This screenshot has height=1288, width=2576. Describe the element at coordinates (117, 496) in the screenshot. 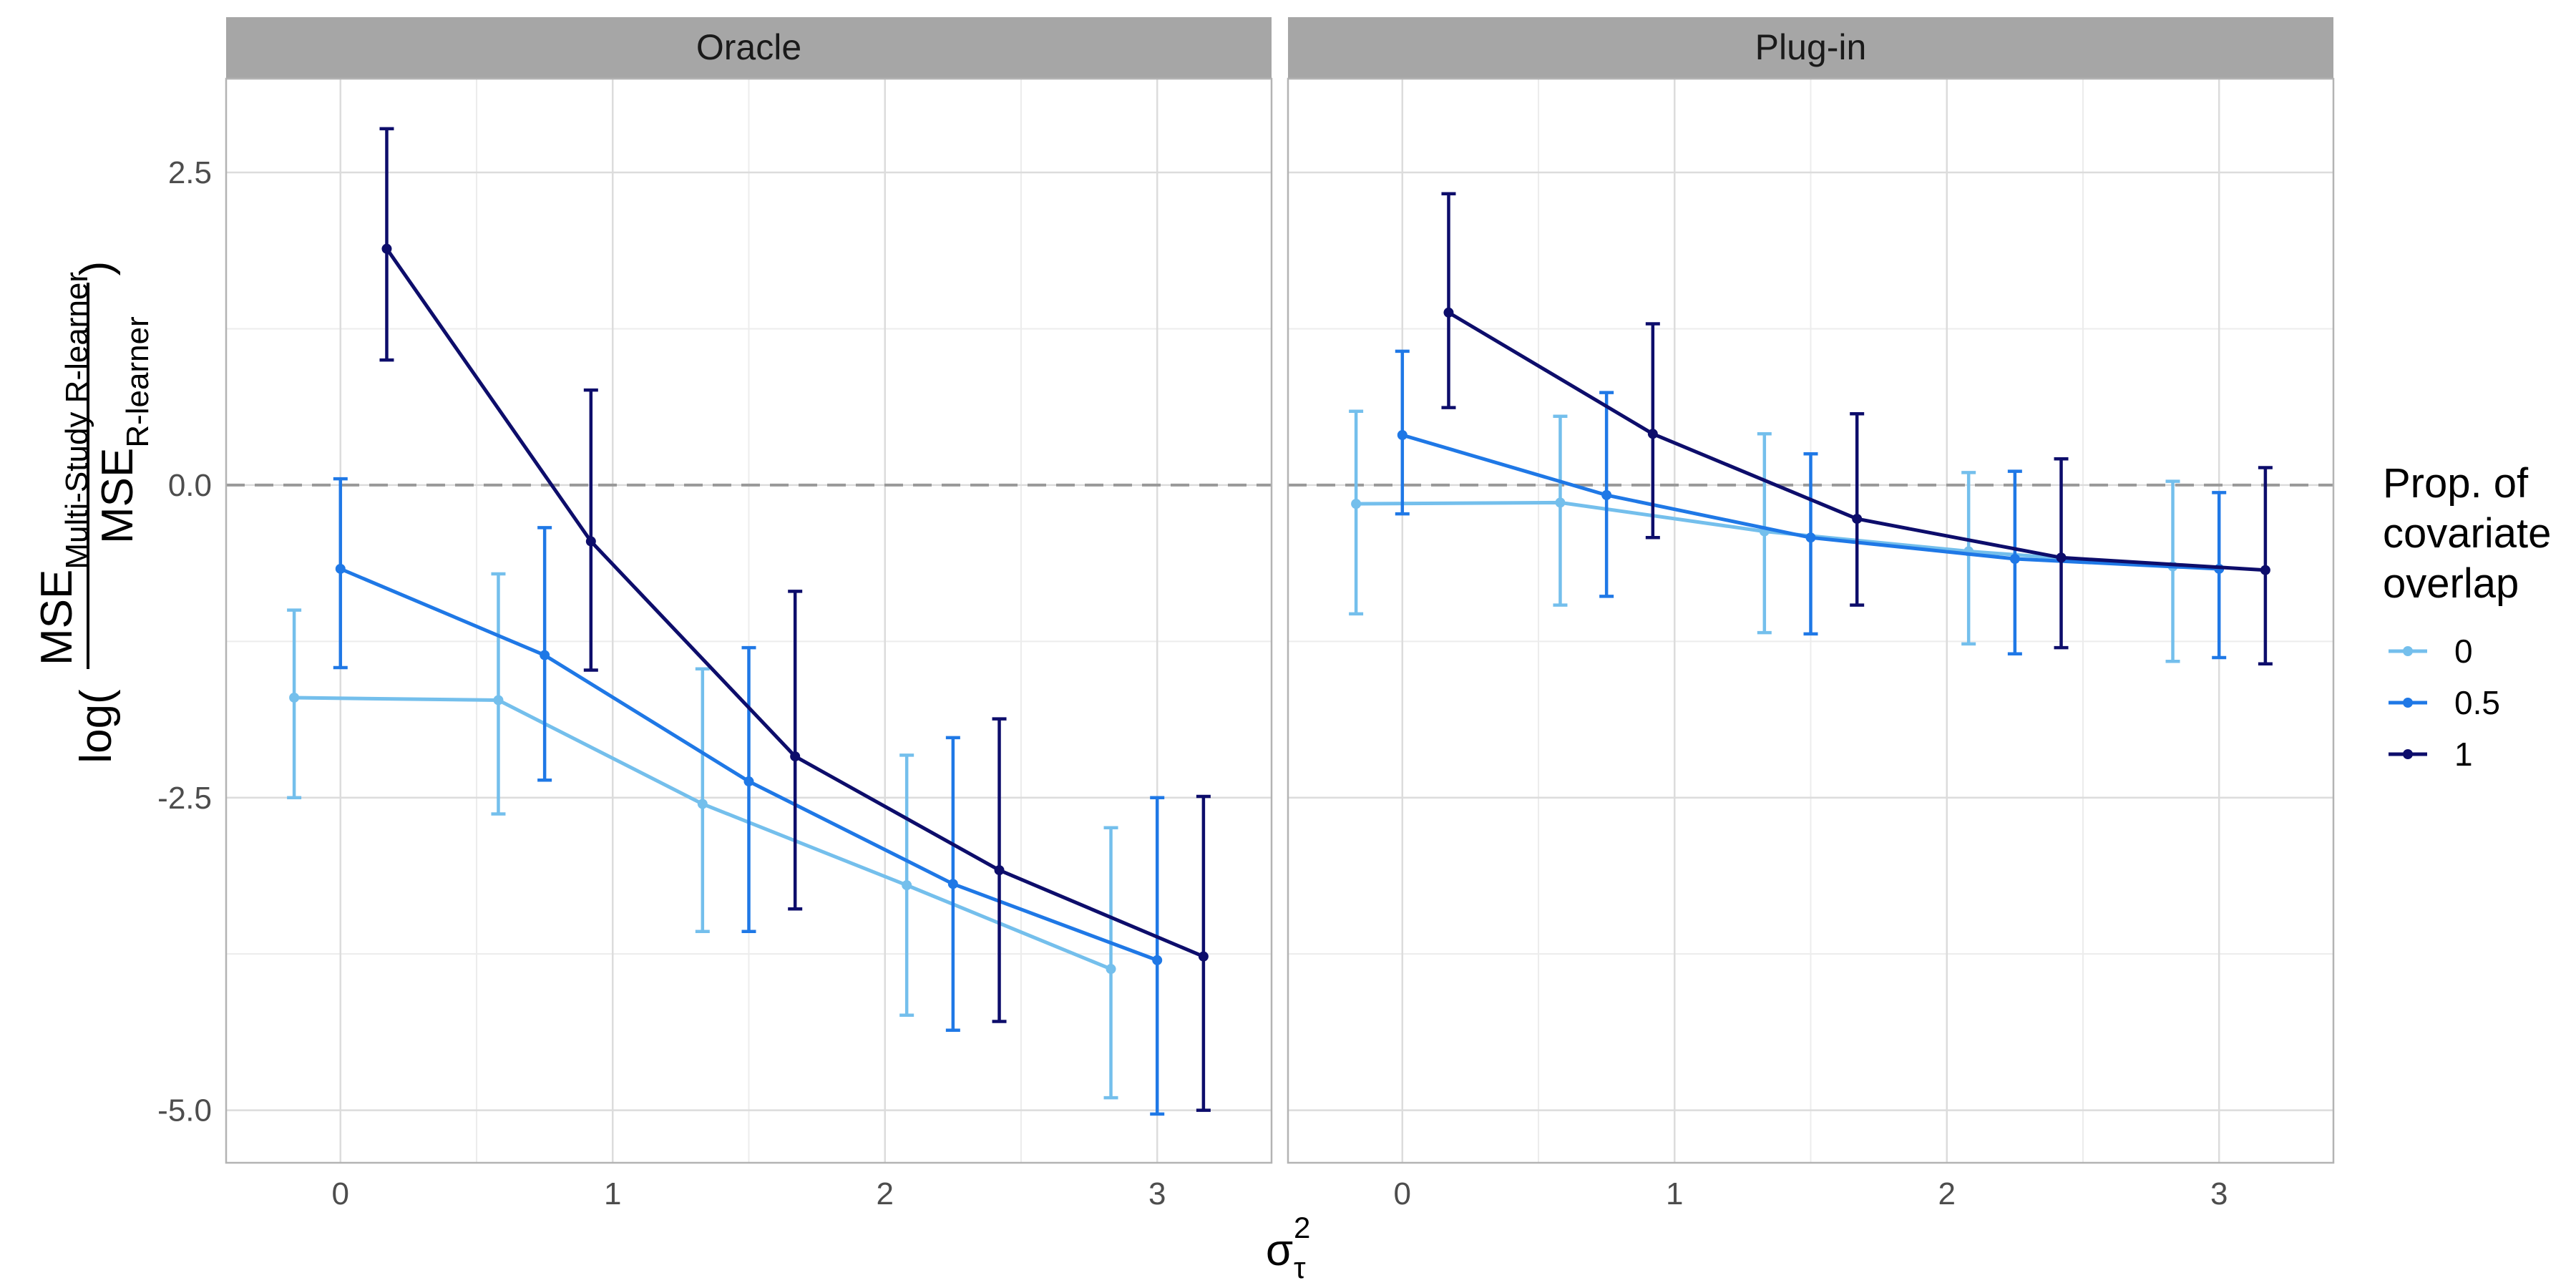

I see `y-label-denominator-main: MSE` at that location.